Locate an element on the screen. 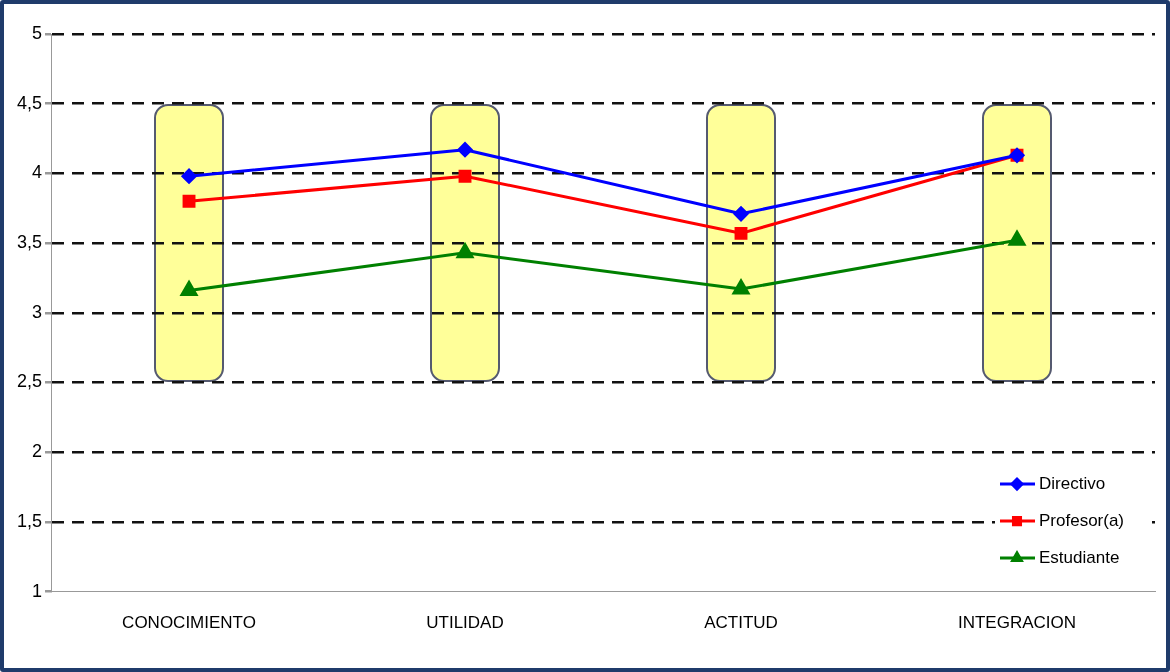 This screenshot has width=1170, height=672. legend-label: Directivo is located at coordinates (1072, 483).